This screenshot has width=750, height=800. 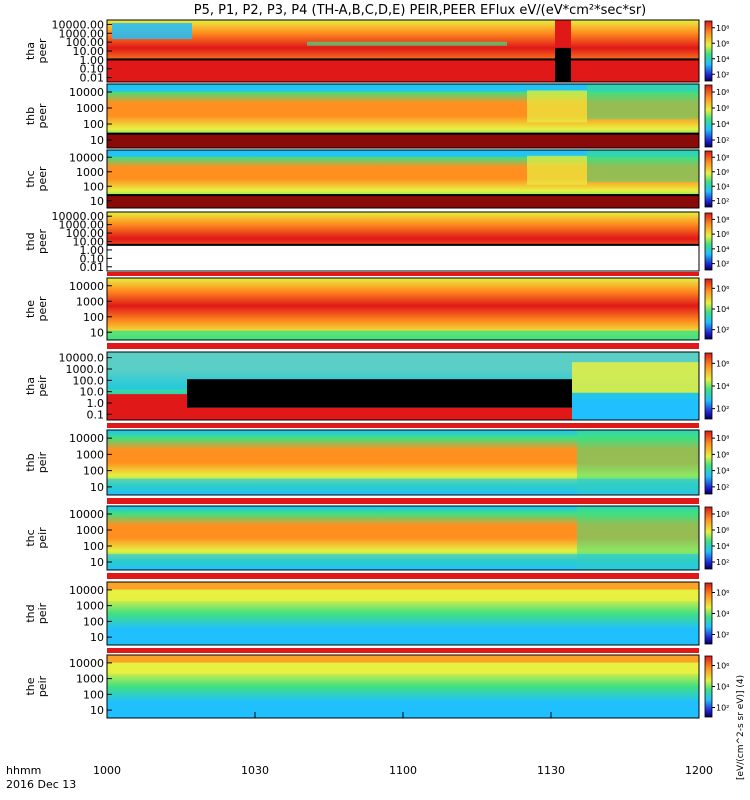 What do you see at coordinates (89, 242) in the screenshot?
I see `y-tick-label: 10.00` at bounding box center [89, 242].